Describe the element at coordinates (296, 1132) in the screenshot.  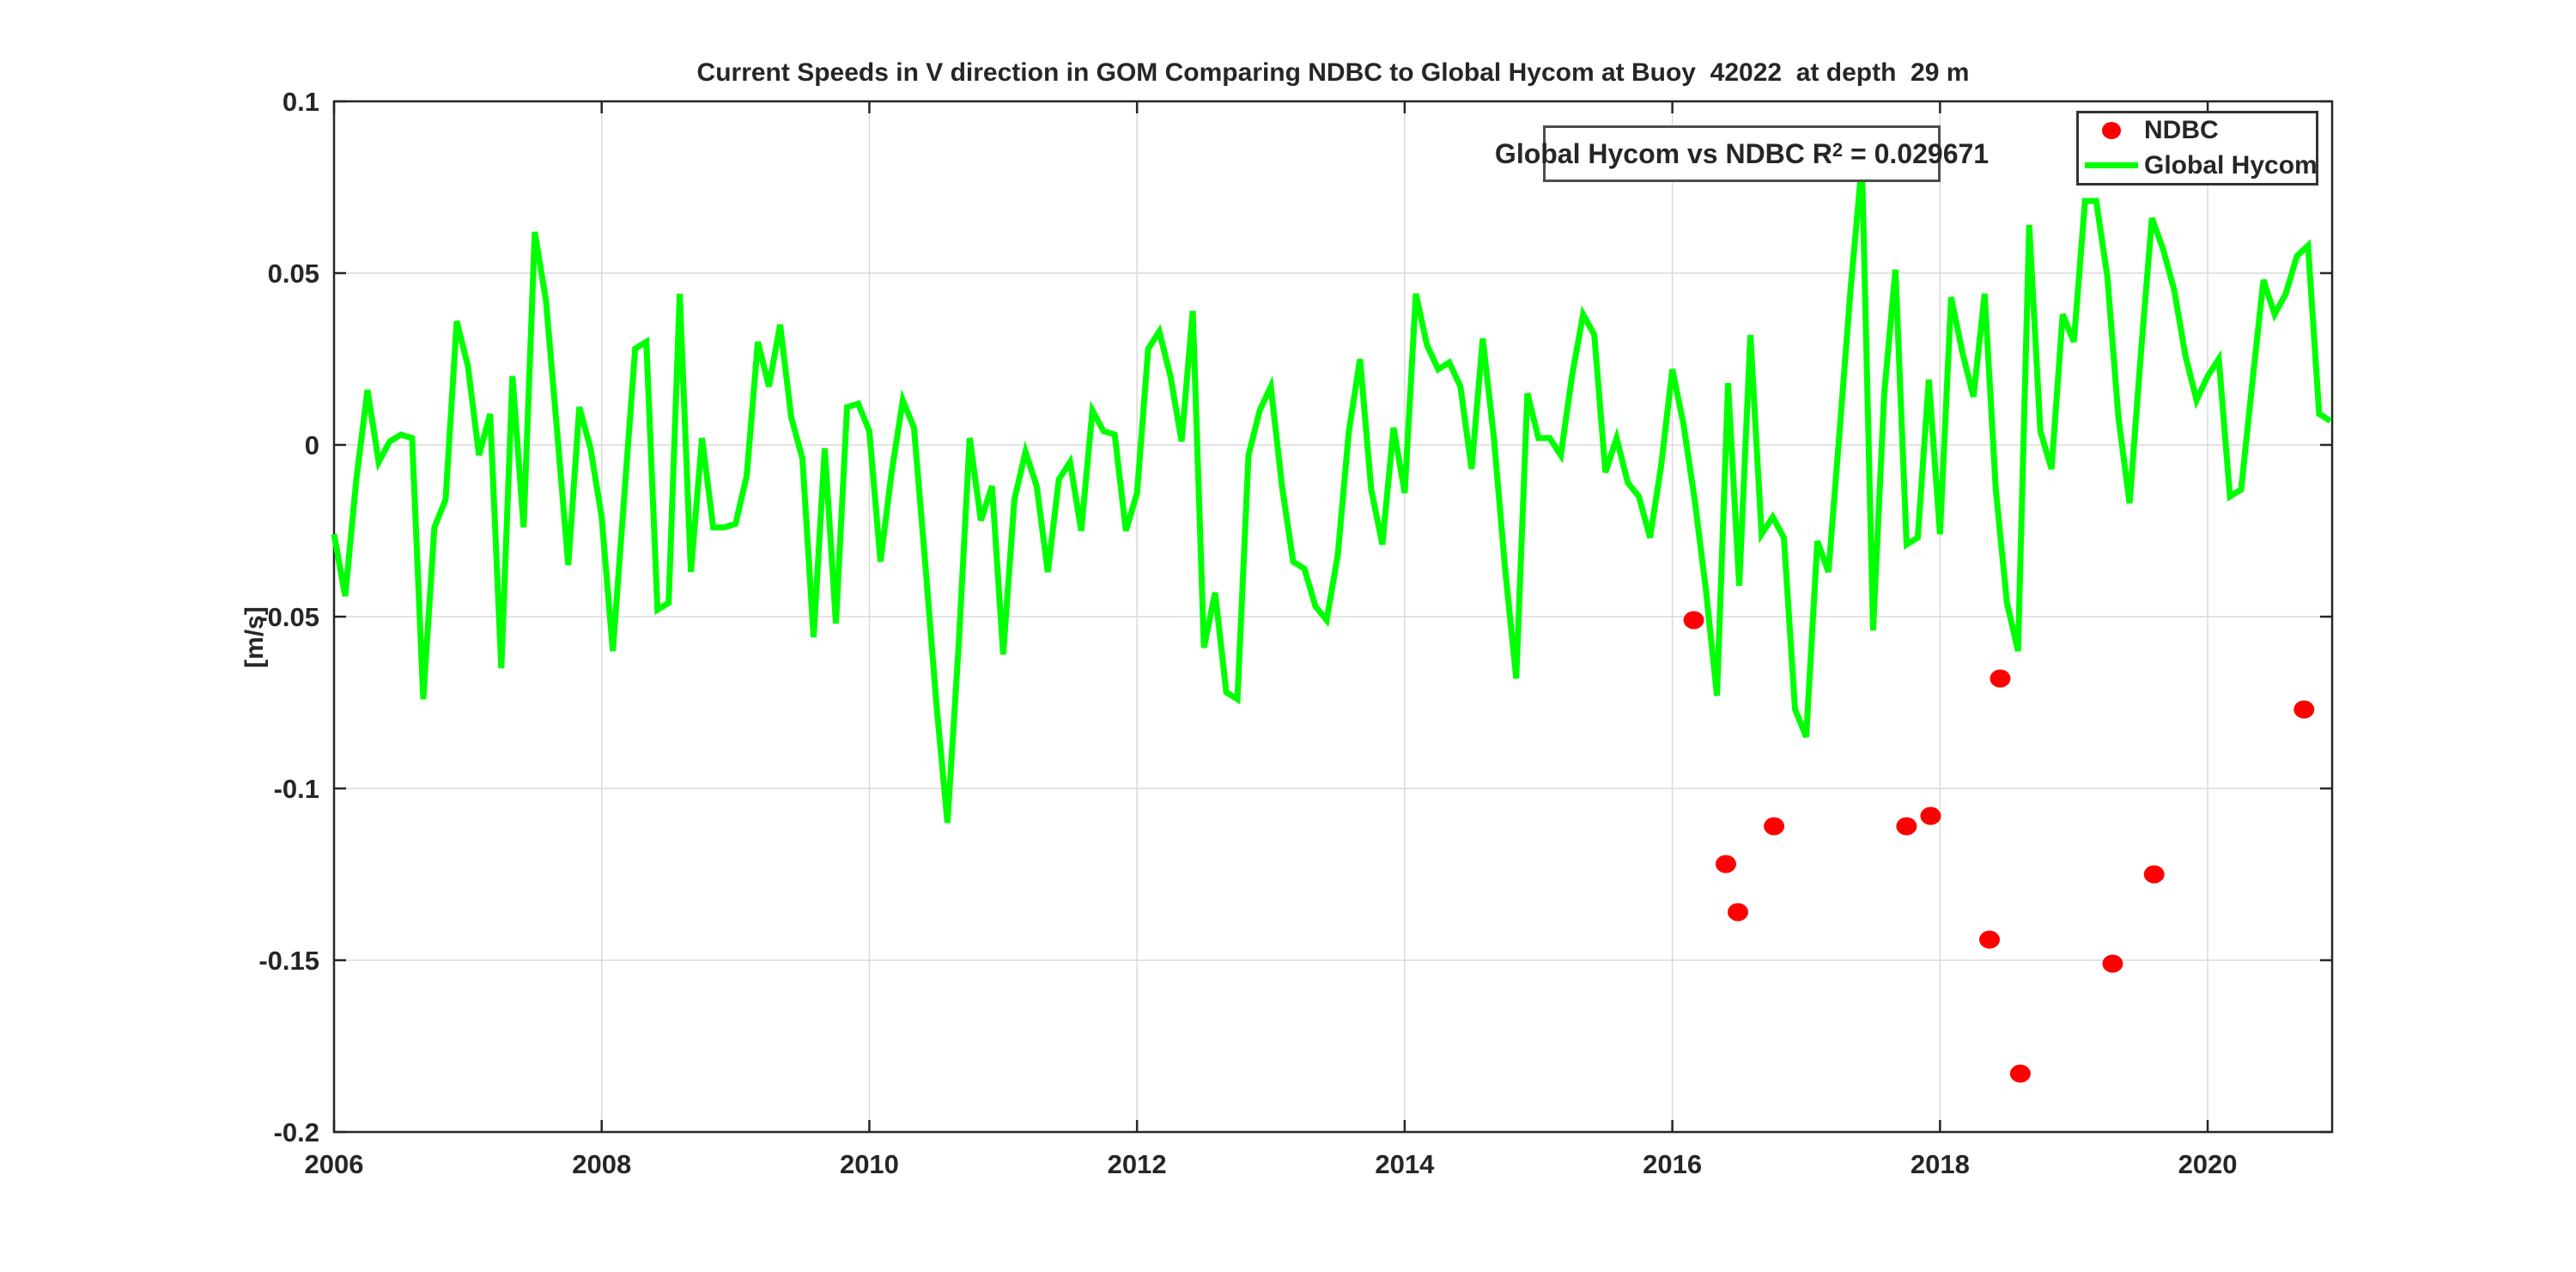
I see `y-tick-label: -0.2` at that location.